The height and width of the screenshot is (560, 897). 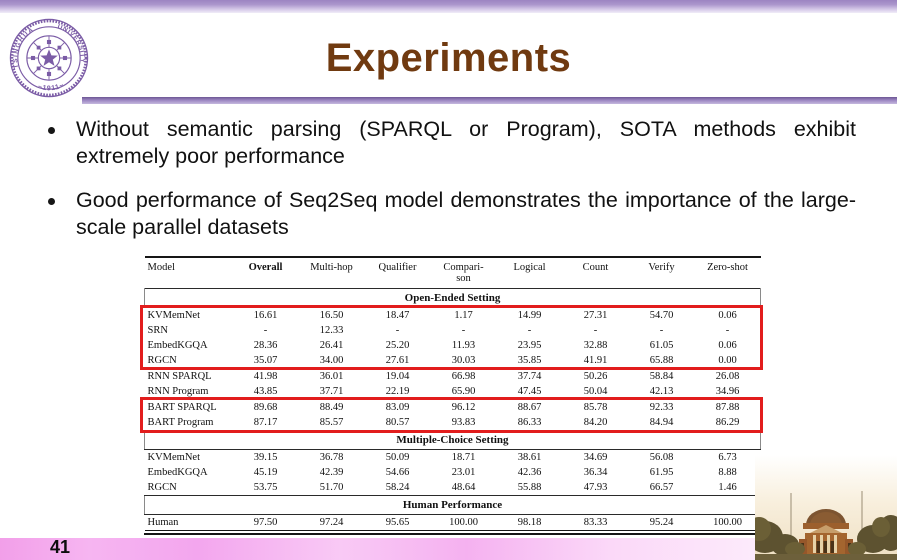 I want to click on value-cell: 35.07, so click(x=265, y=360).